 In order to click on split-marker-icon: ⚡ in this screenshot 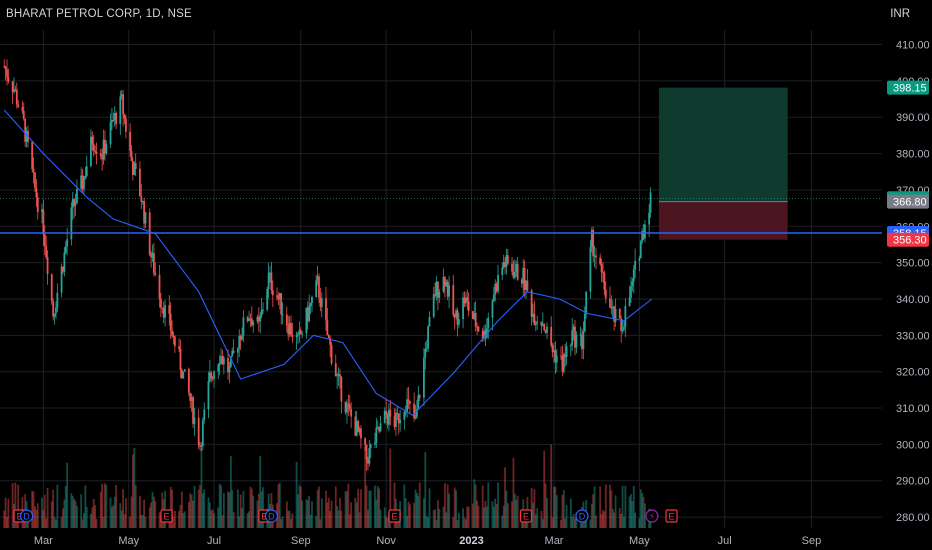, I will do `click(652, 516)`.